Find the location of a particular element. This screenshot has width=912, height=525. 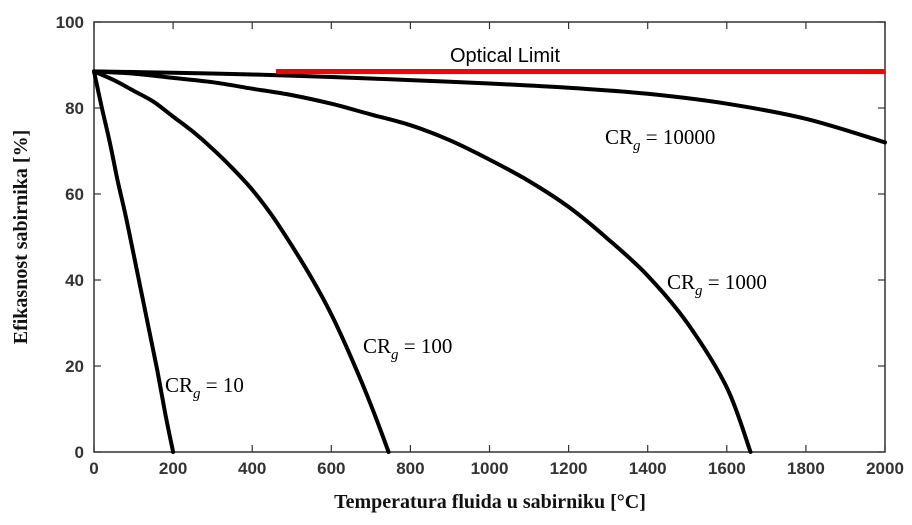

curve-label-cr10: CRg = 10 is located at coordinates (204, 387).